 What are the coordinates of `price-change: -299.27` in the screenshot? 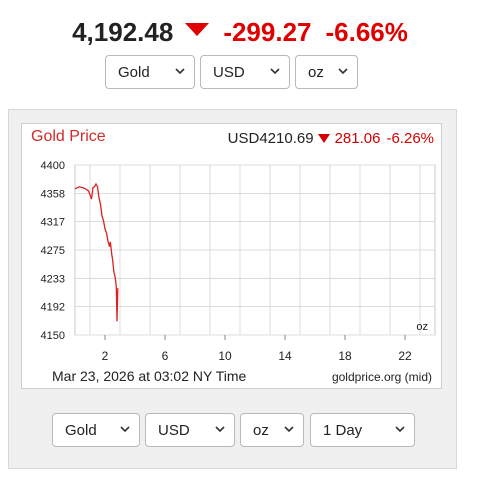 It's located at (267, 31).